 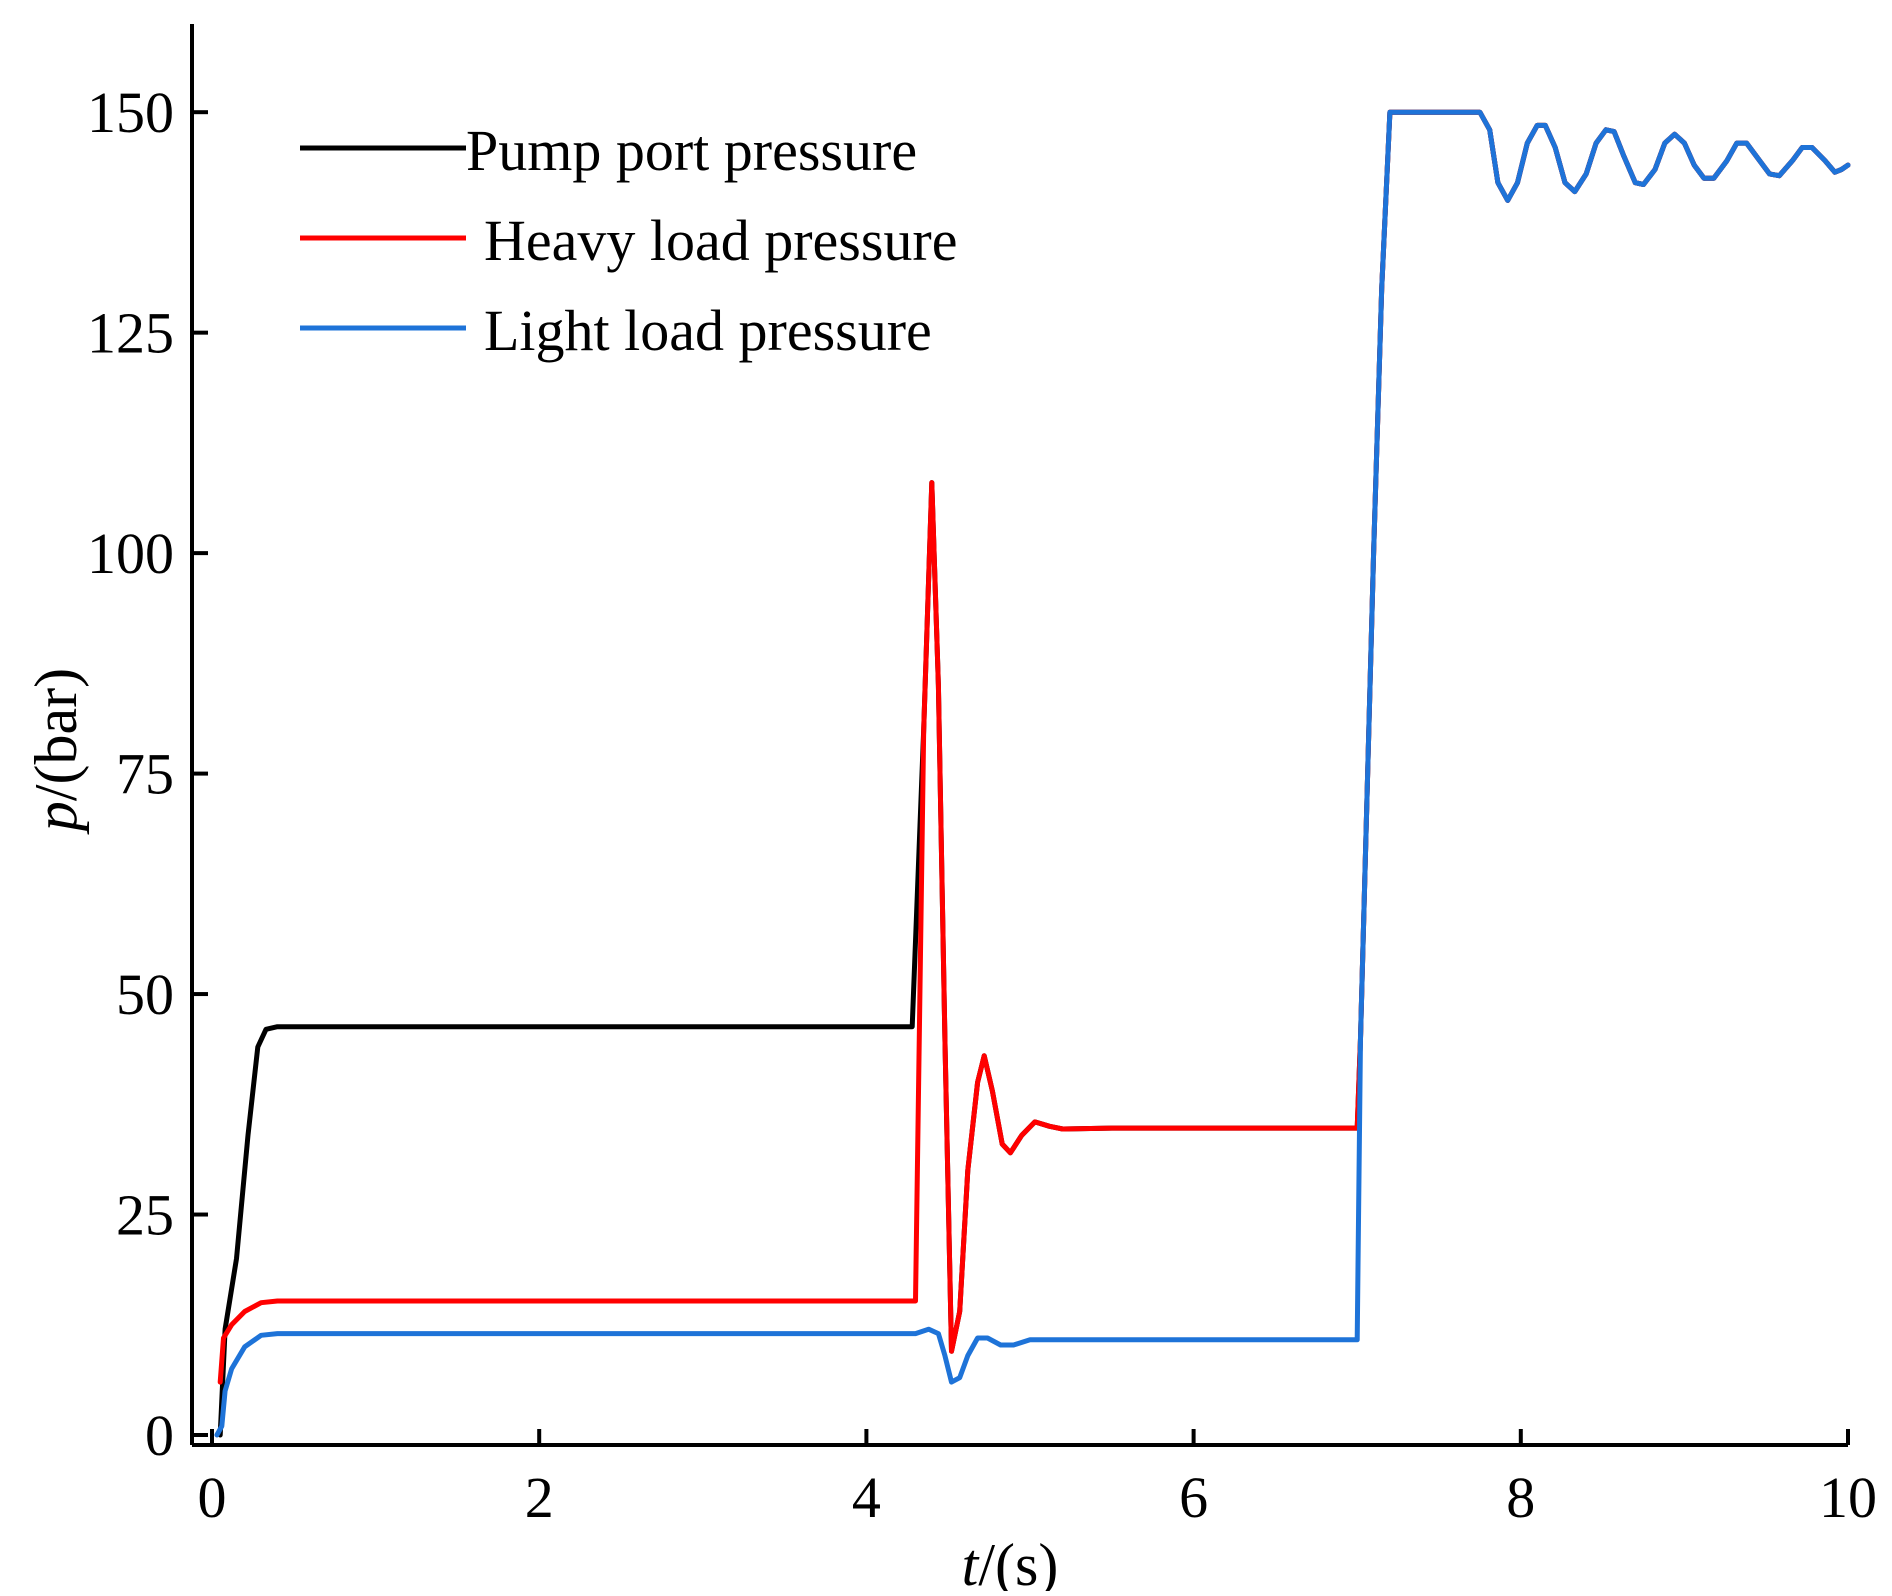 I want to click on legend-label-light-load: Light load pressure, so click(x=708, y=330).